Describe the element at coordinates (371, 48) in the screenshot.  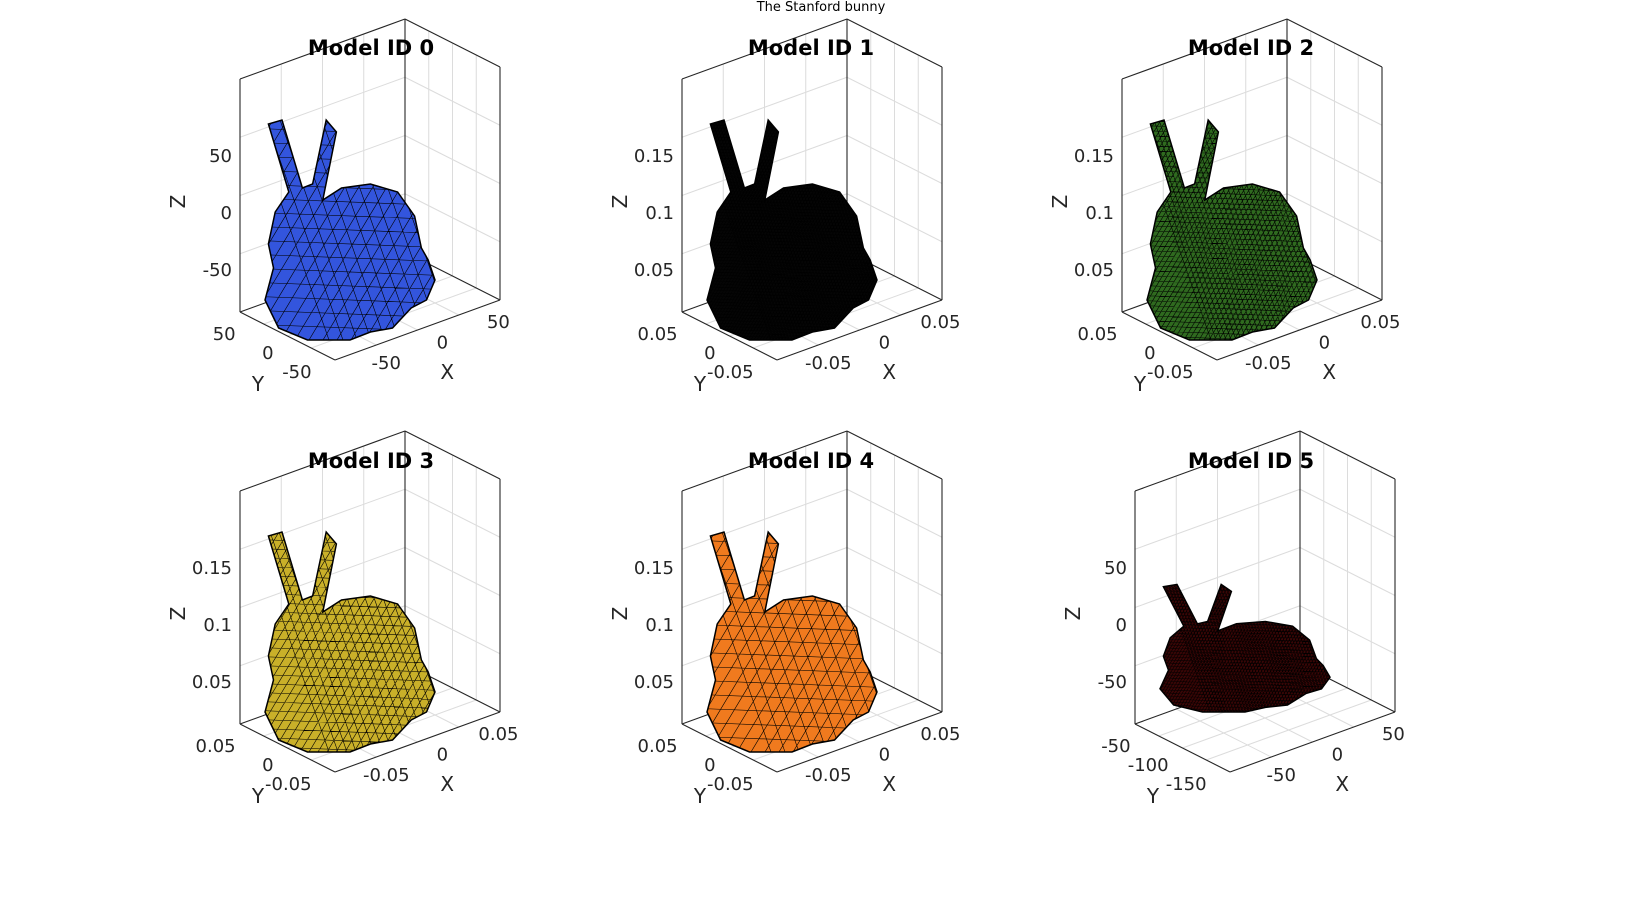
I see `subplot-title: Model ID 0` at that location.